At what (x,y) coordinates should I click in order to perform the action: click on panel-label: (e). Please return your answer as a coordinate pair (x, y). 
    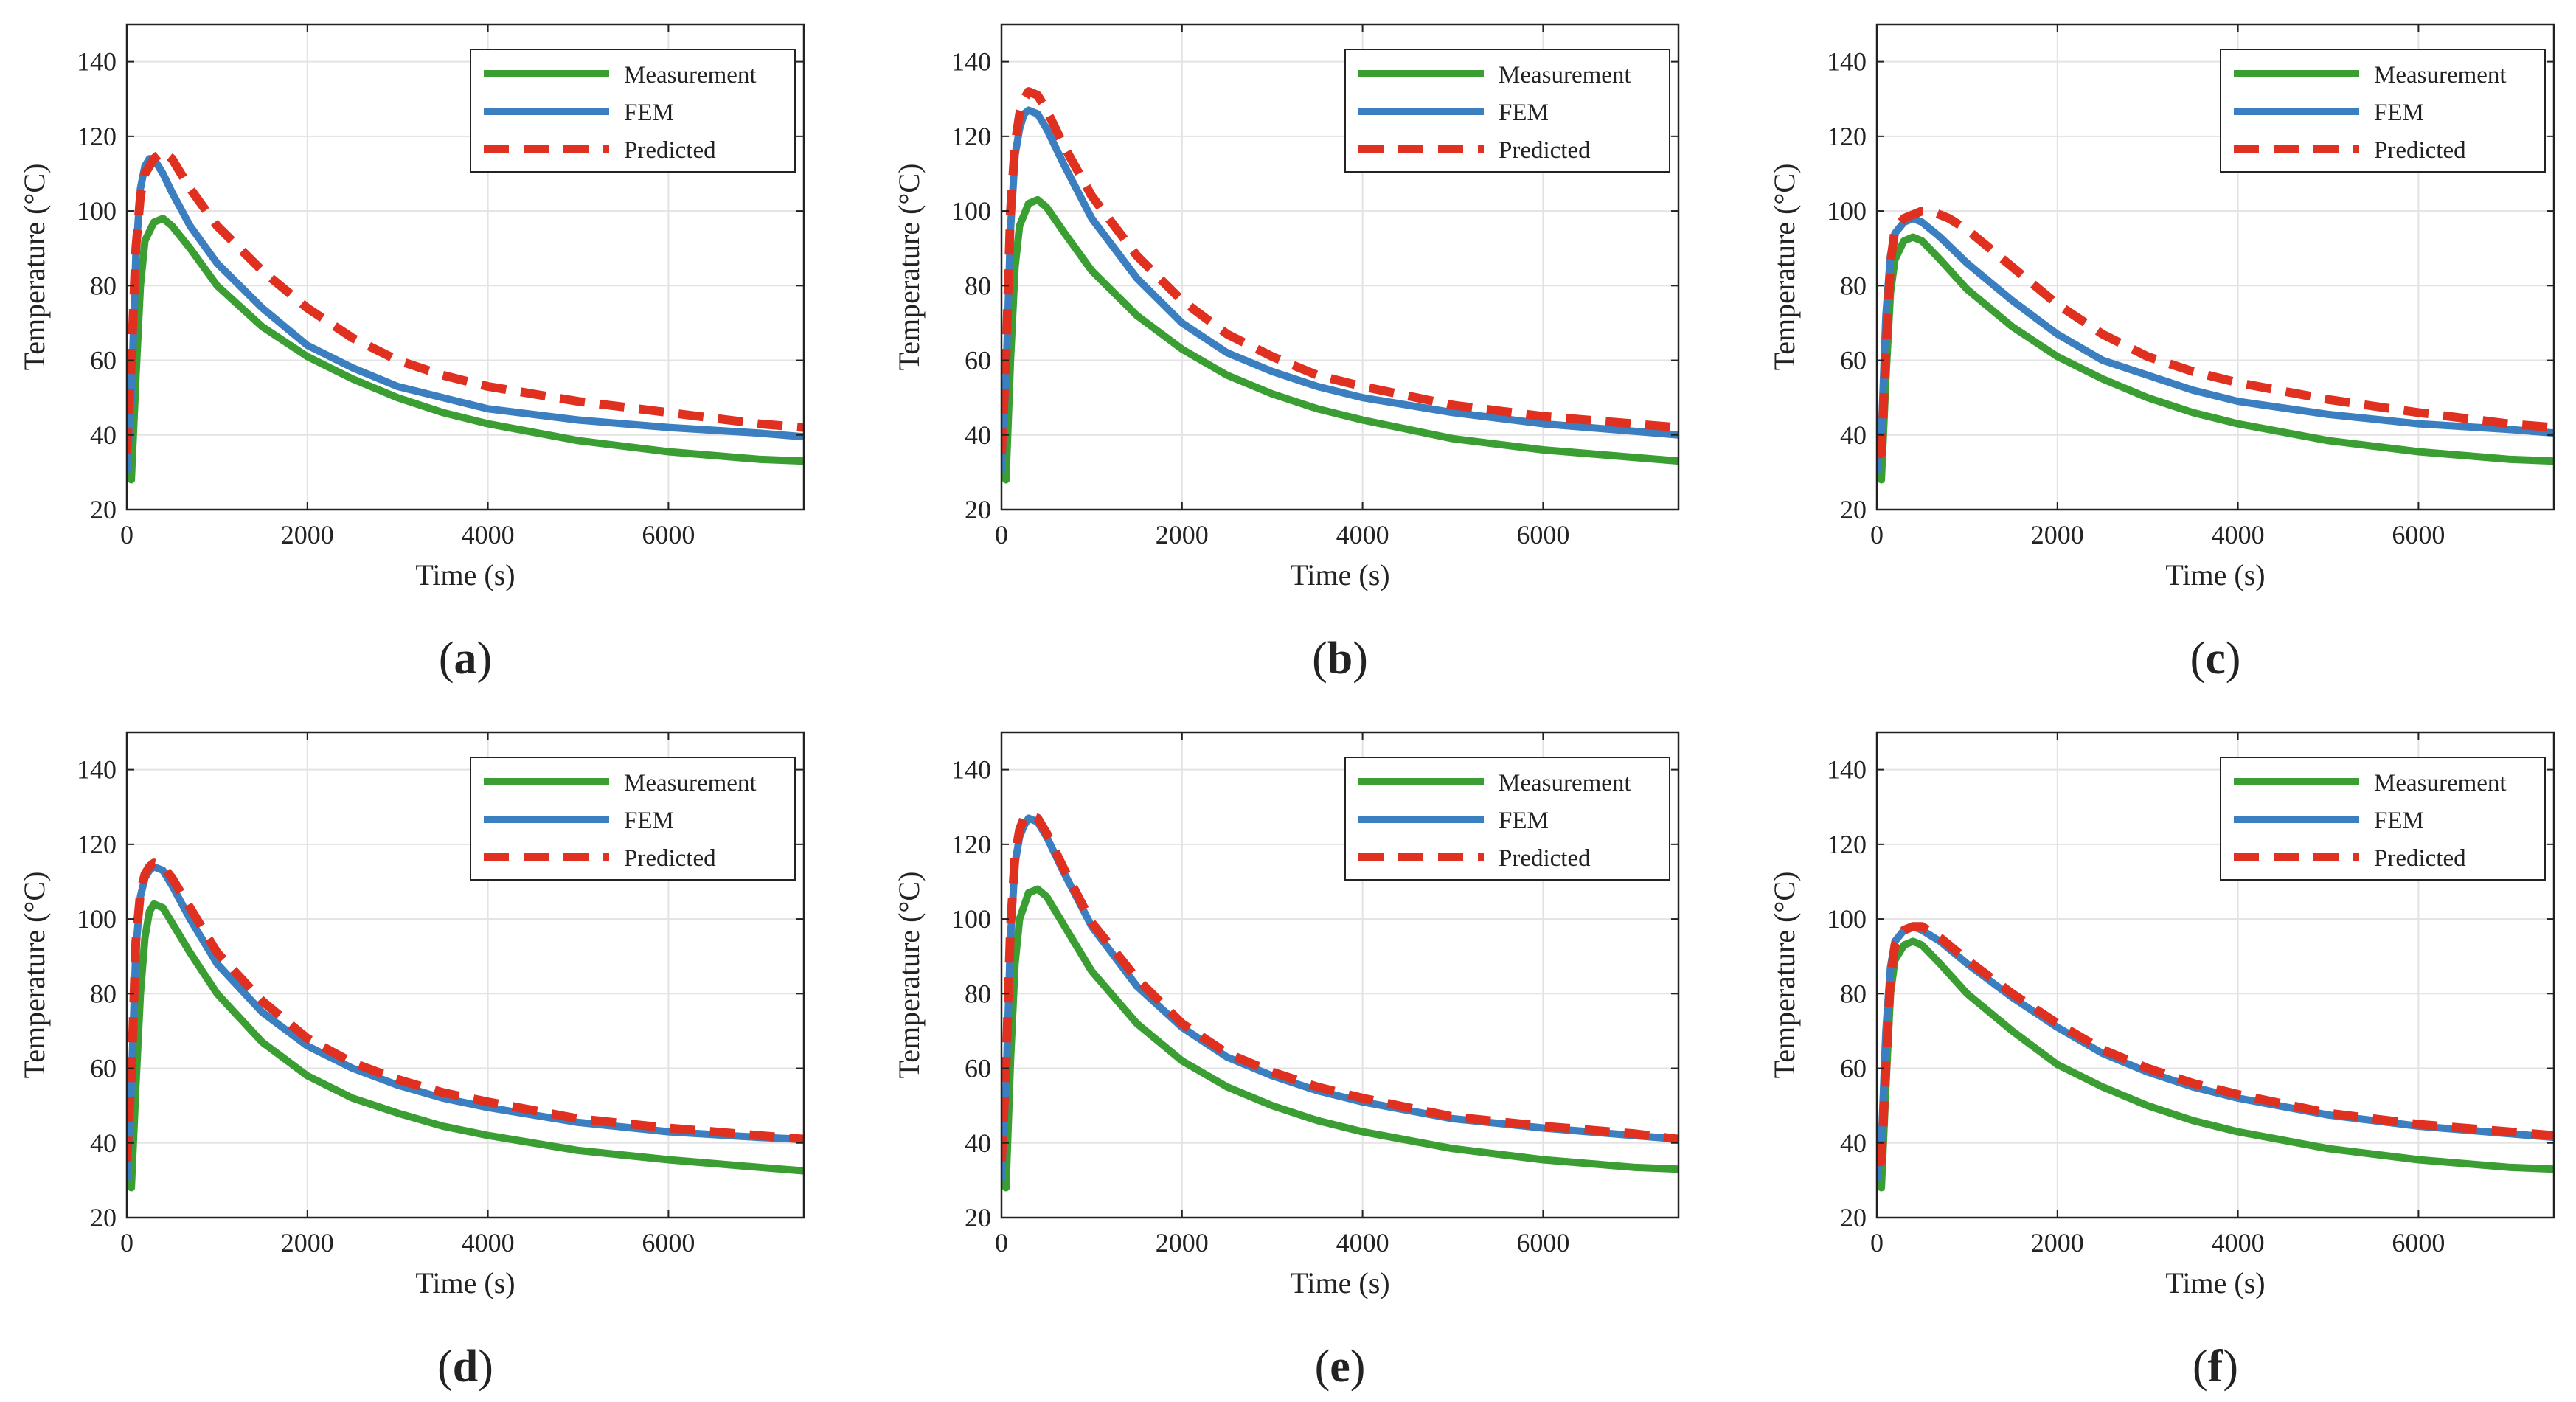
    Looking at the image, I should click on (1340, 1367).